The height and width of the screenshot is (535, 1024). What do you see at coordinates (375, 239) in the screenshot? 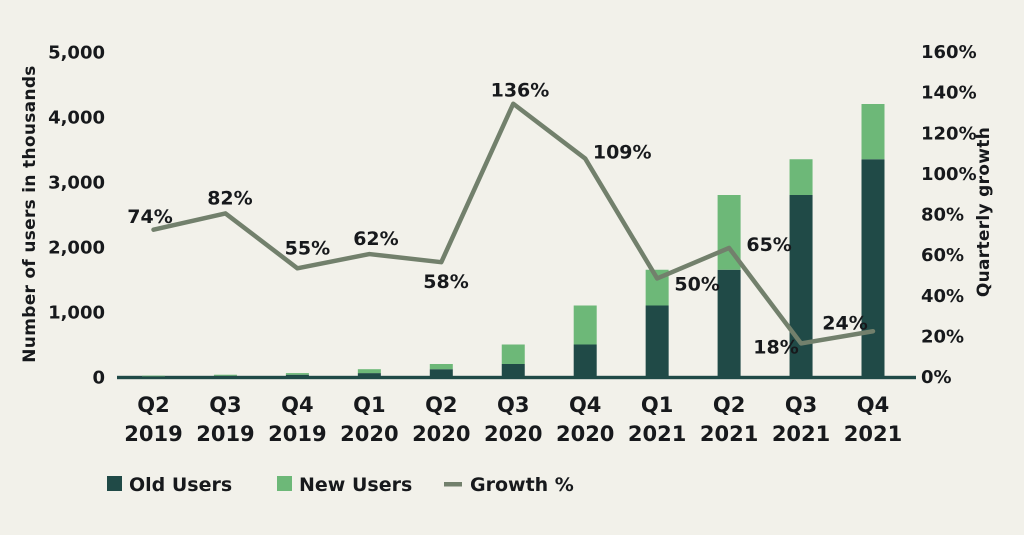
I see `growth-data-label: 62%` at bounding box center [375, 239].